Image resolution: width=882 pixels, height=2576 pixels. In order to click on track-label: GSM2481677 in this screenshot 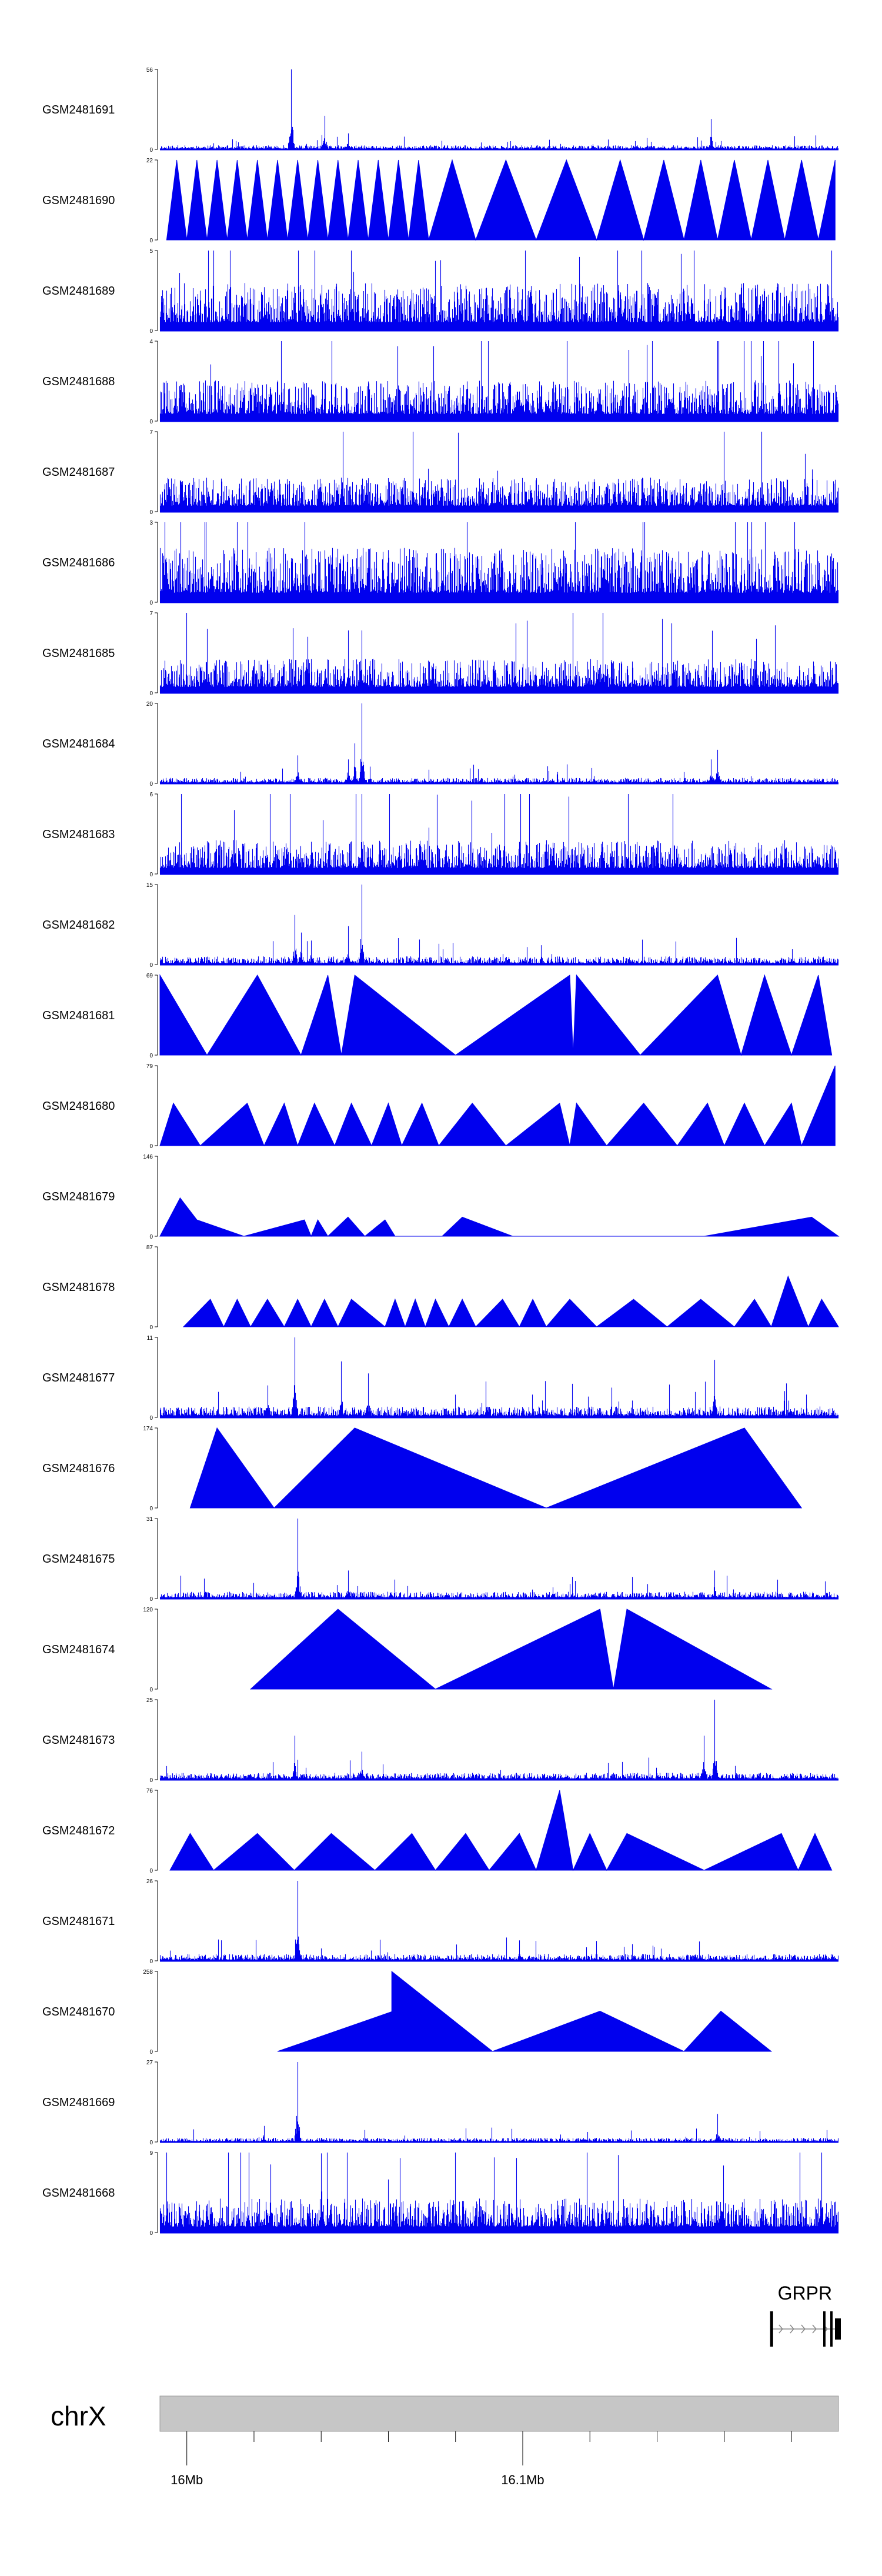, I will do `click(78, 1378)`.